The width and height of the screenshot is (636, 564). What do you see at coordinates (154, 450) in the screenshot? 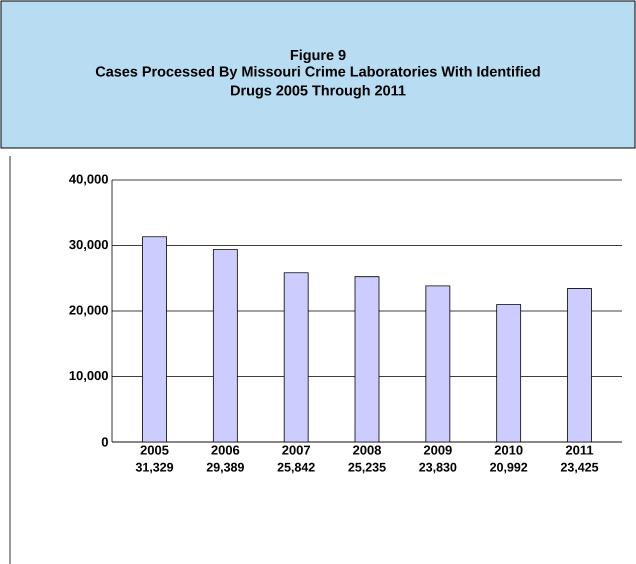
I see `x-tick-label: 2005` at bounding box center [154, 450].